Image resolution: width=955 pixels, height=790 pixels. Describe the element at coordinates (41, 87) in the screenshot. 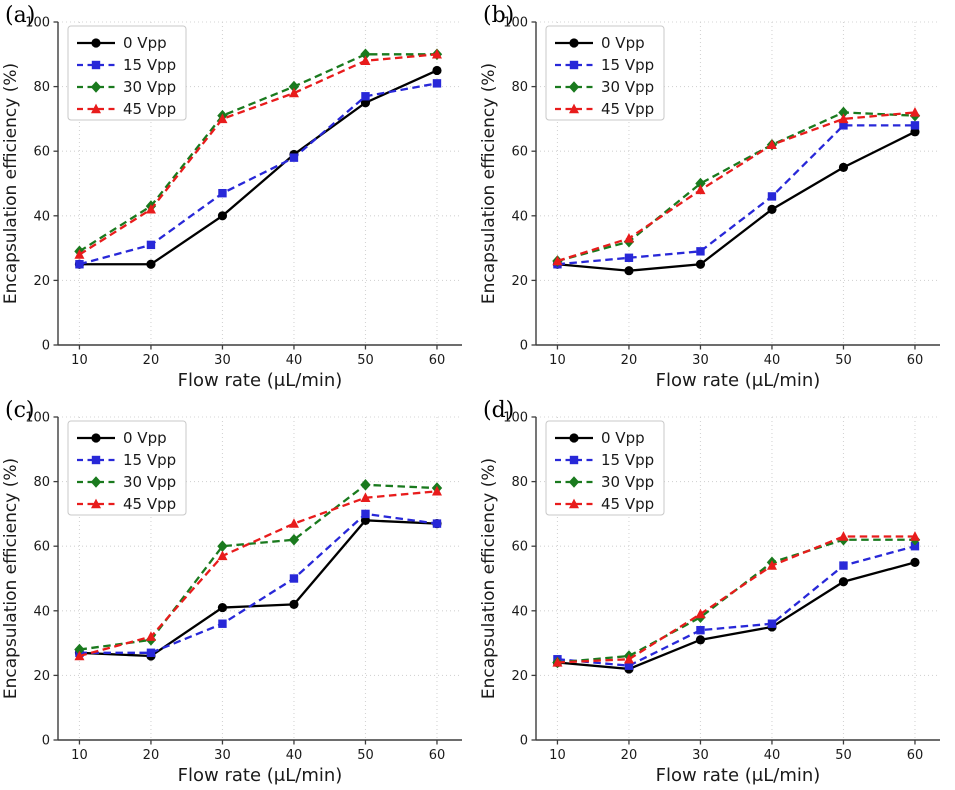

I see `y-tick-label: 80` at that location.